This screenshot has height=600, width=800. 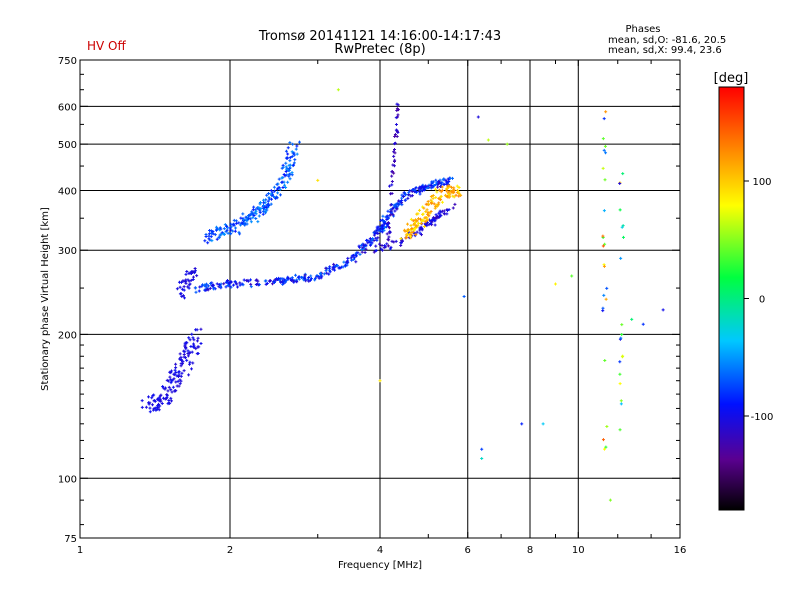 What do you see at coordinates (67, 61) in the screenshot?
I see `y-tick-label: 750` at bounding box center [67, 61].